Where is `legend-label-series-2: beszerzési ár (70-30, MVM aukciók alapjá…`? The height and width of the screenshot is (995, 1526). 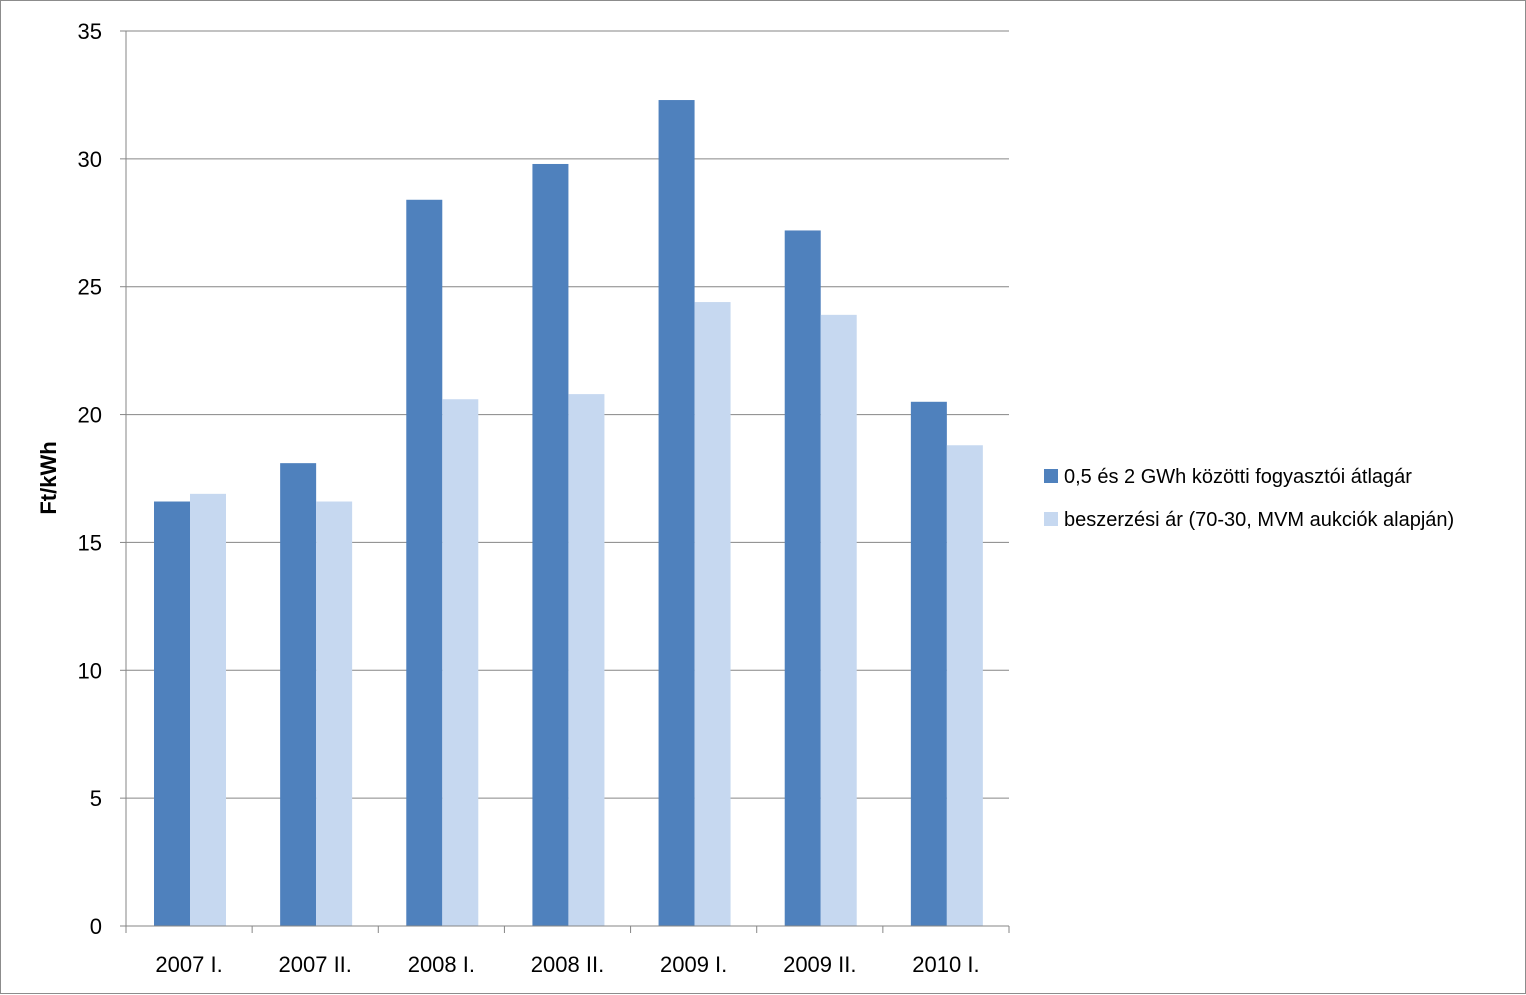 legend-label-series-2: beszerzési ár (70-30, MVM aukciók alapjá… is located at coordinates (1259, 520).